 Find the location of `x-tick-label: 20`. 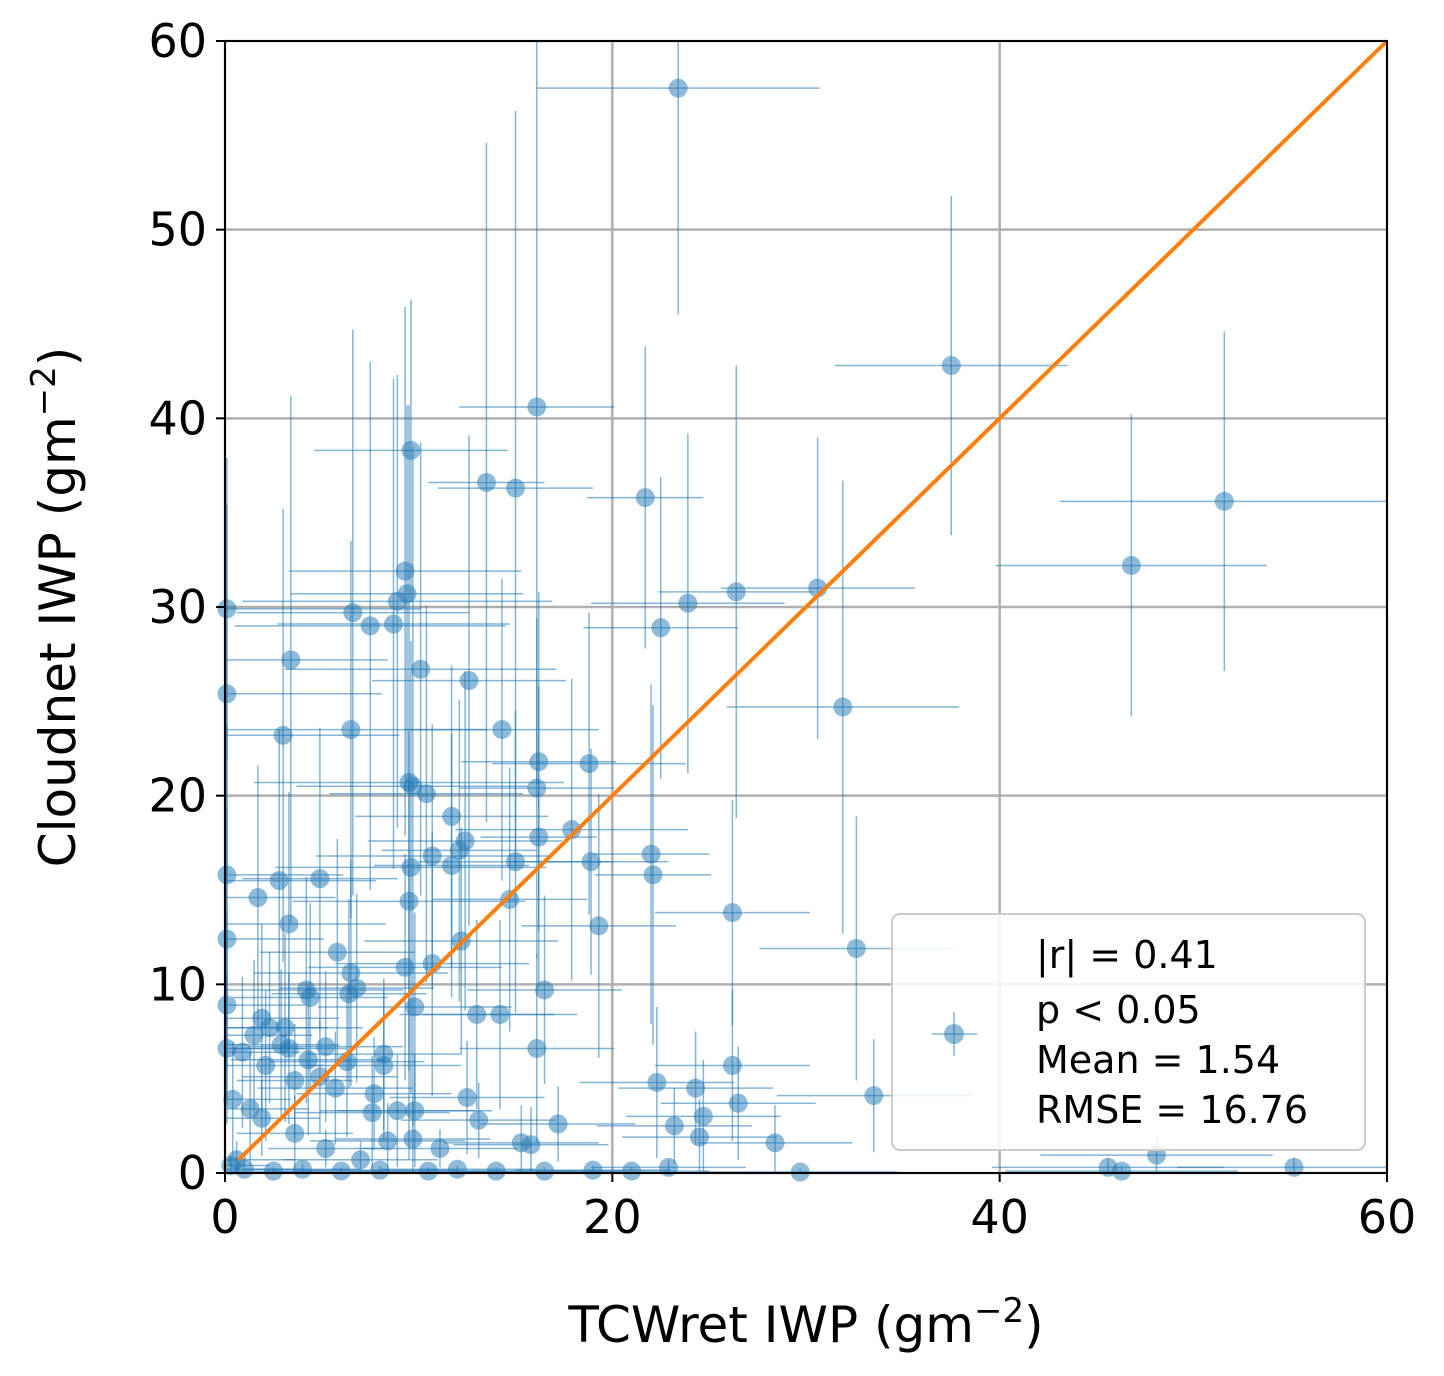

x-tick-label: 20 is located at coordinates (612, 1217).